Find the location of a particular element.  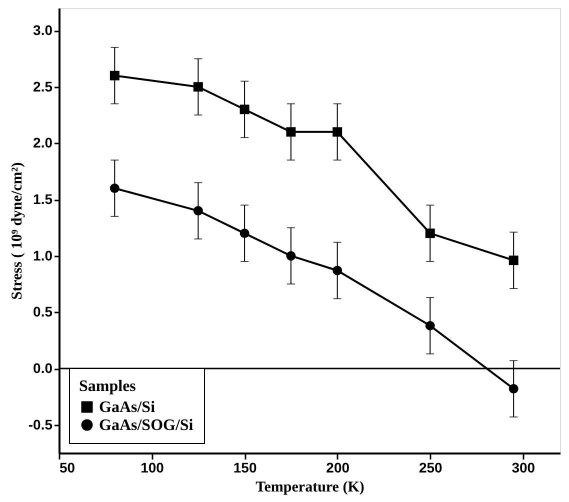

y-tick-label: -0.5 is located at coordinates (40, 424).